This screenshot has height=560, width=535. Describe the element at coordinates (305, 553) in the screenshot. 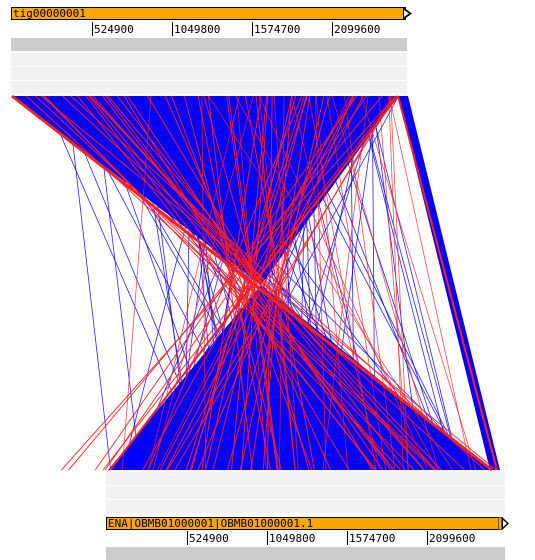

I see `bottom-coverage-bar` at that location.